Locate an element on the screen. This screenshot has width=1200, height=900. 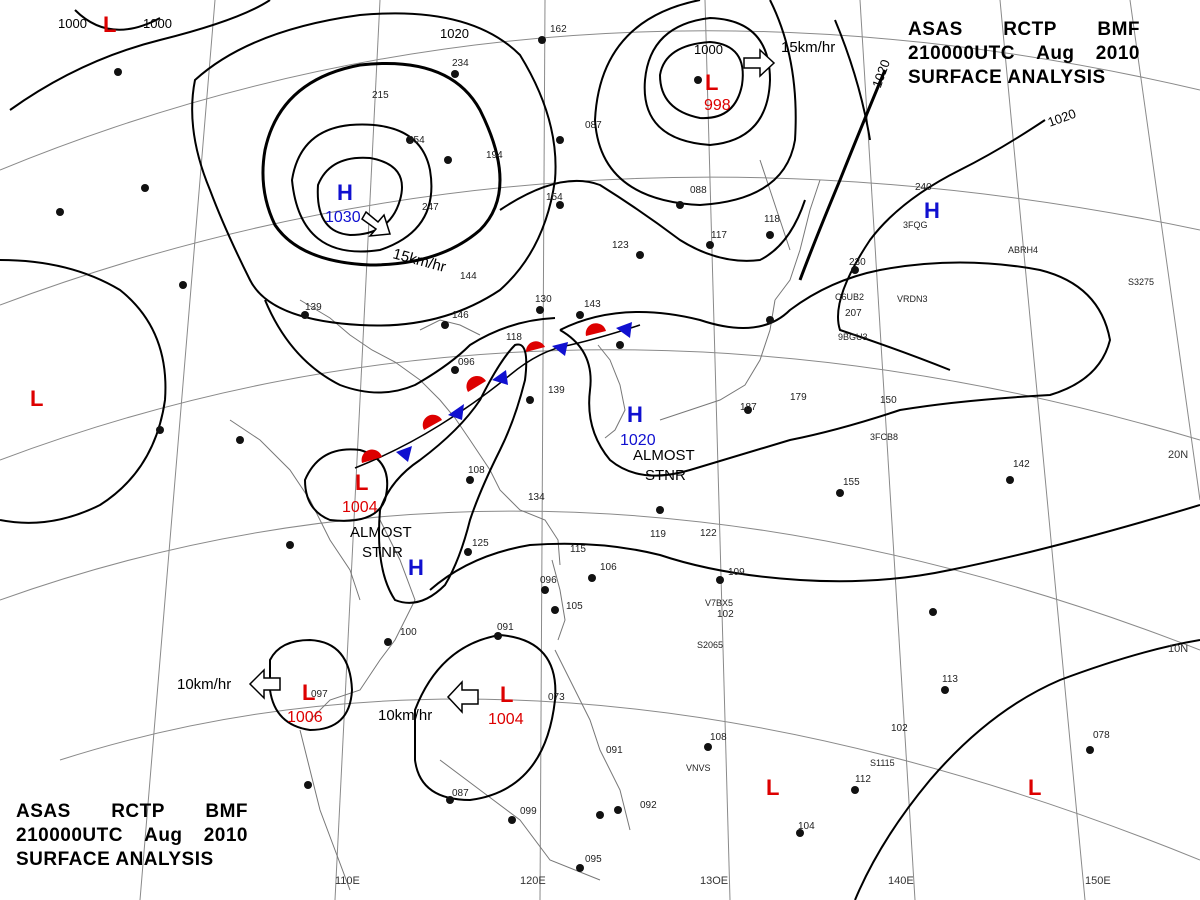
station-value: 122 is located at coordinates (708, 533).